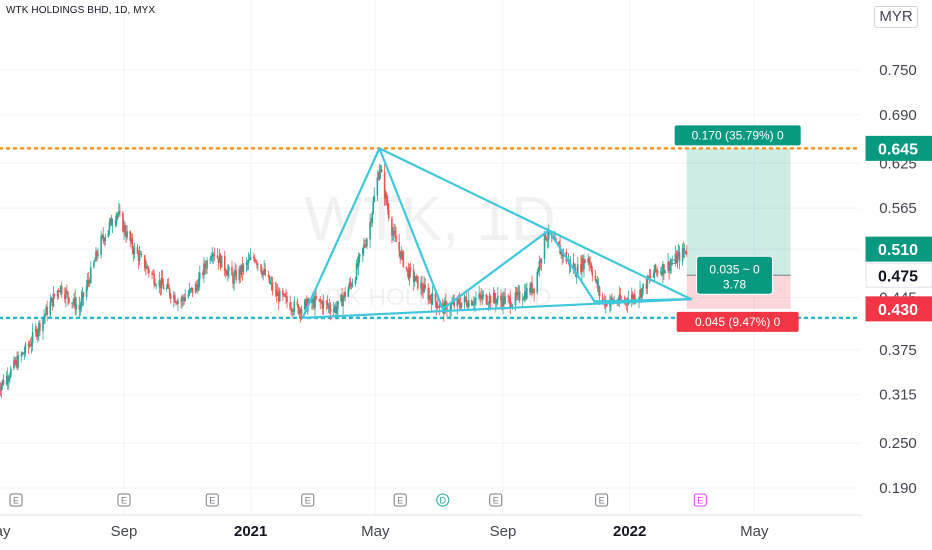 The width and height of the screenshot is (932, 550). What do you see at coordinates (898, 115) in the screenshot?
I see `y-tick-label: 0.690` at bounding box center [898, 115].